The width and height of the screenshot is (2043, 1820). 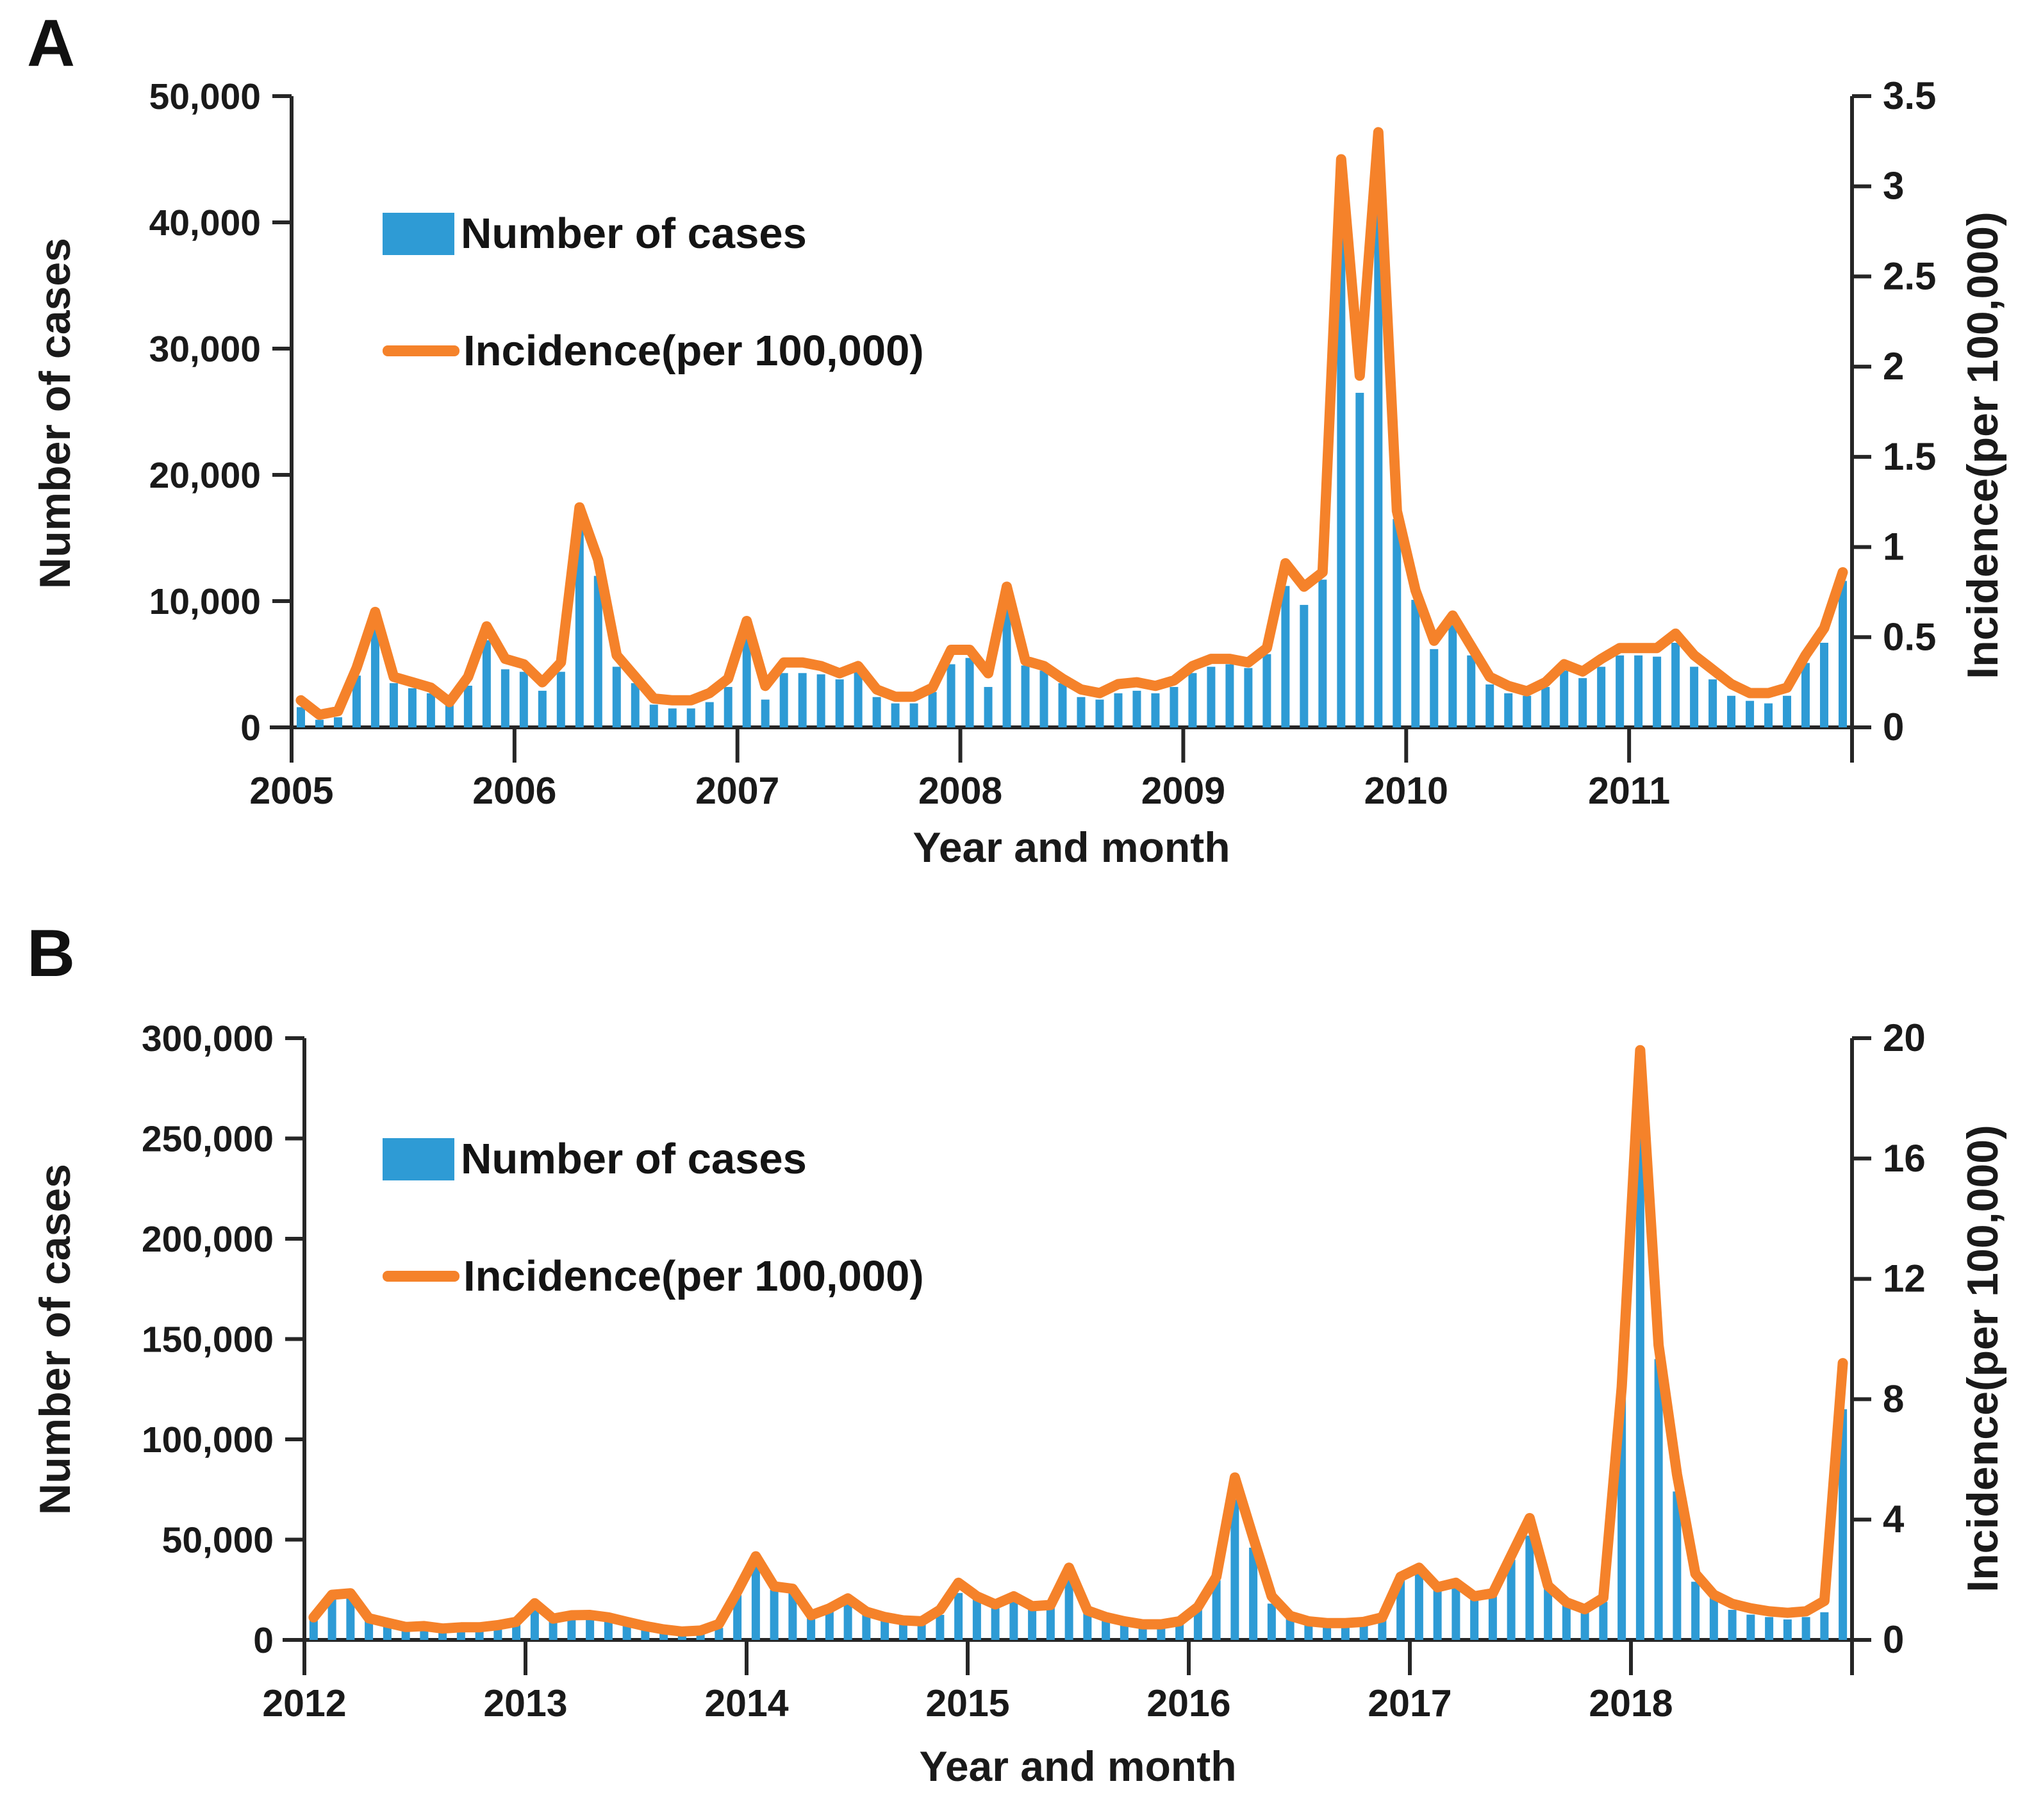 I want to click on right-tick-label: 2.5, so click(x=1909, y=275).